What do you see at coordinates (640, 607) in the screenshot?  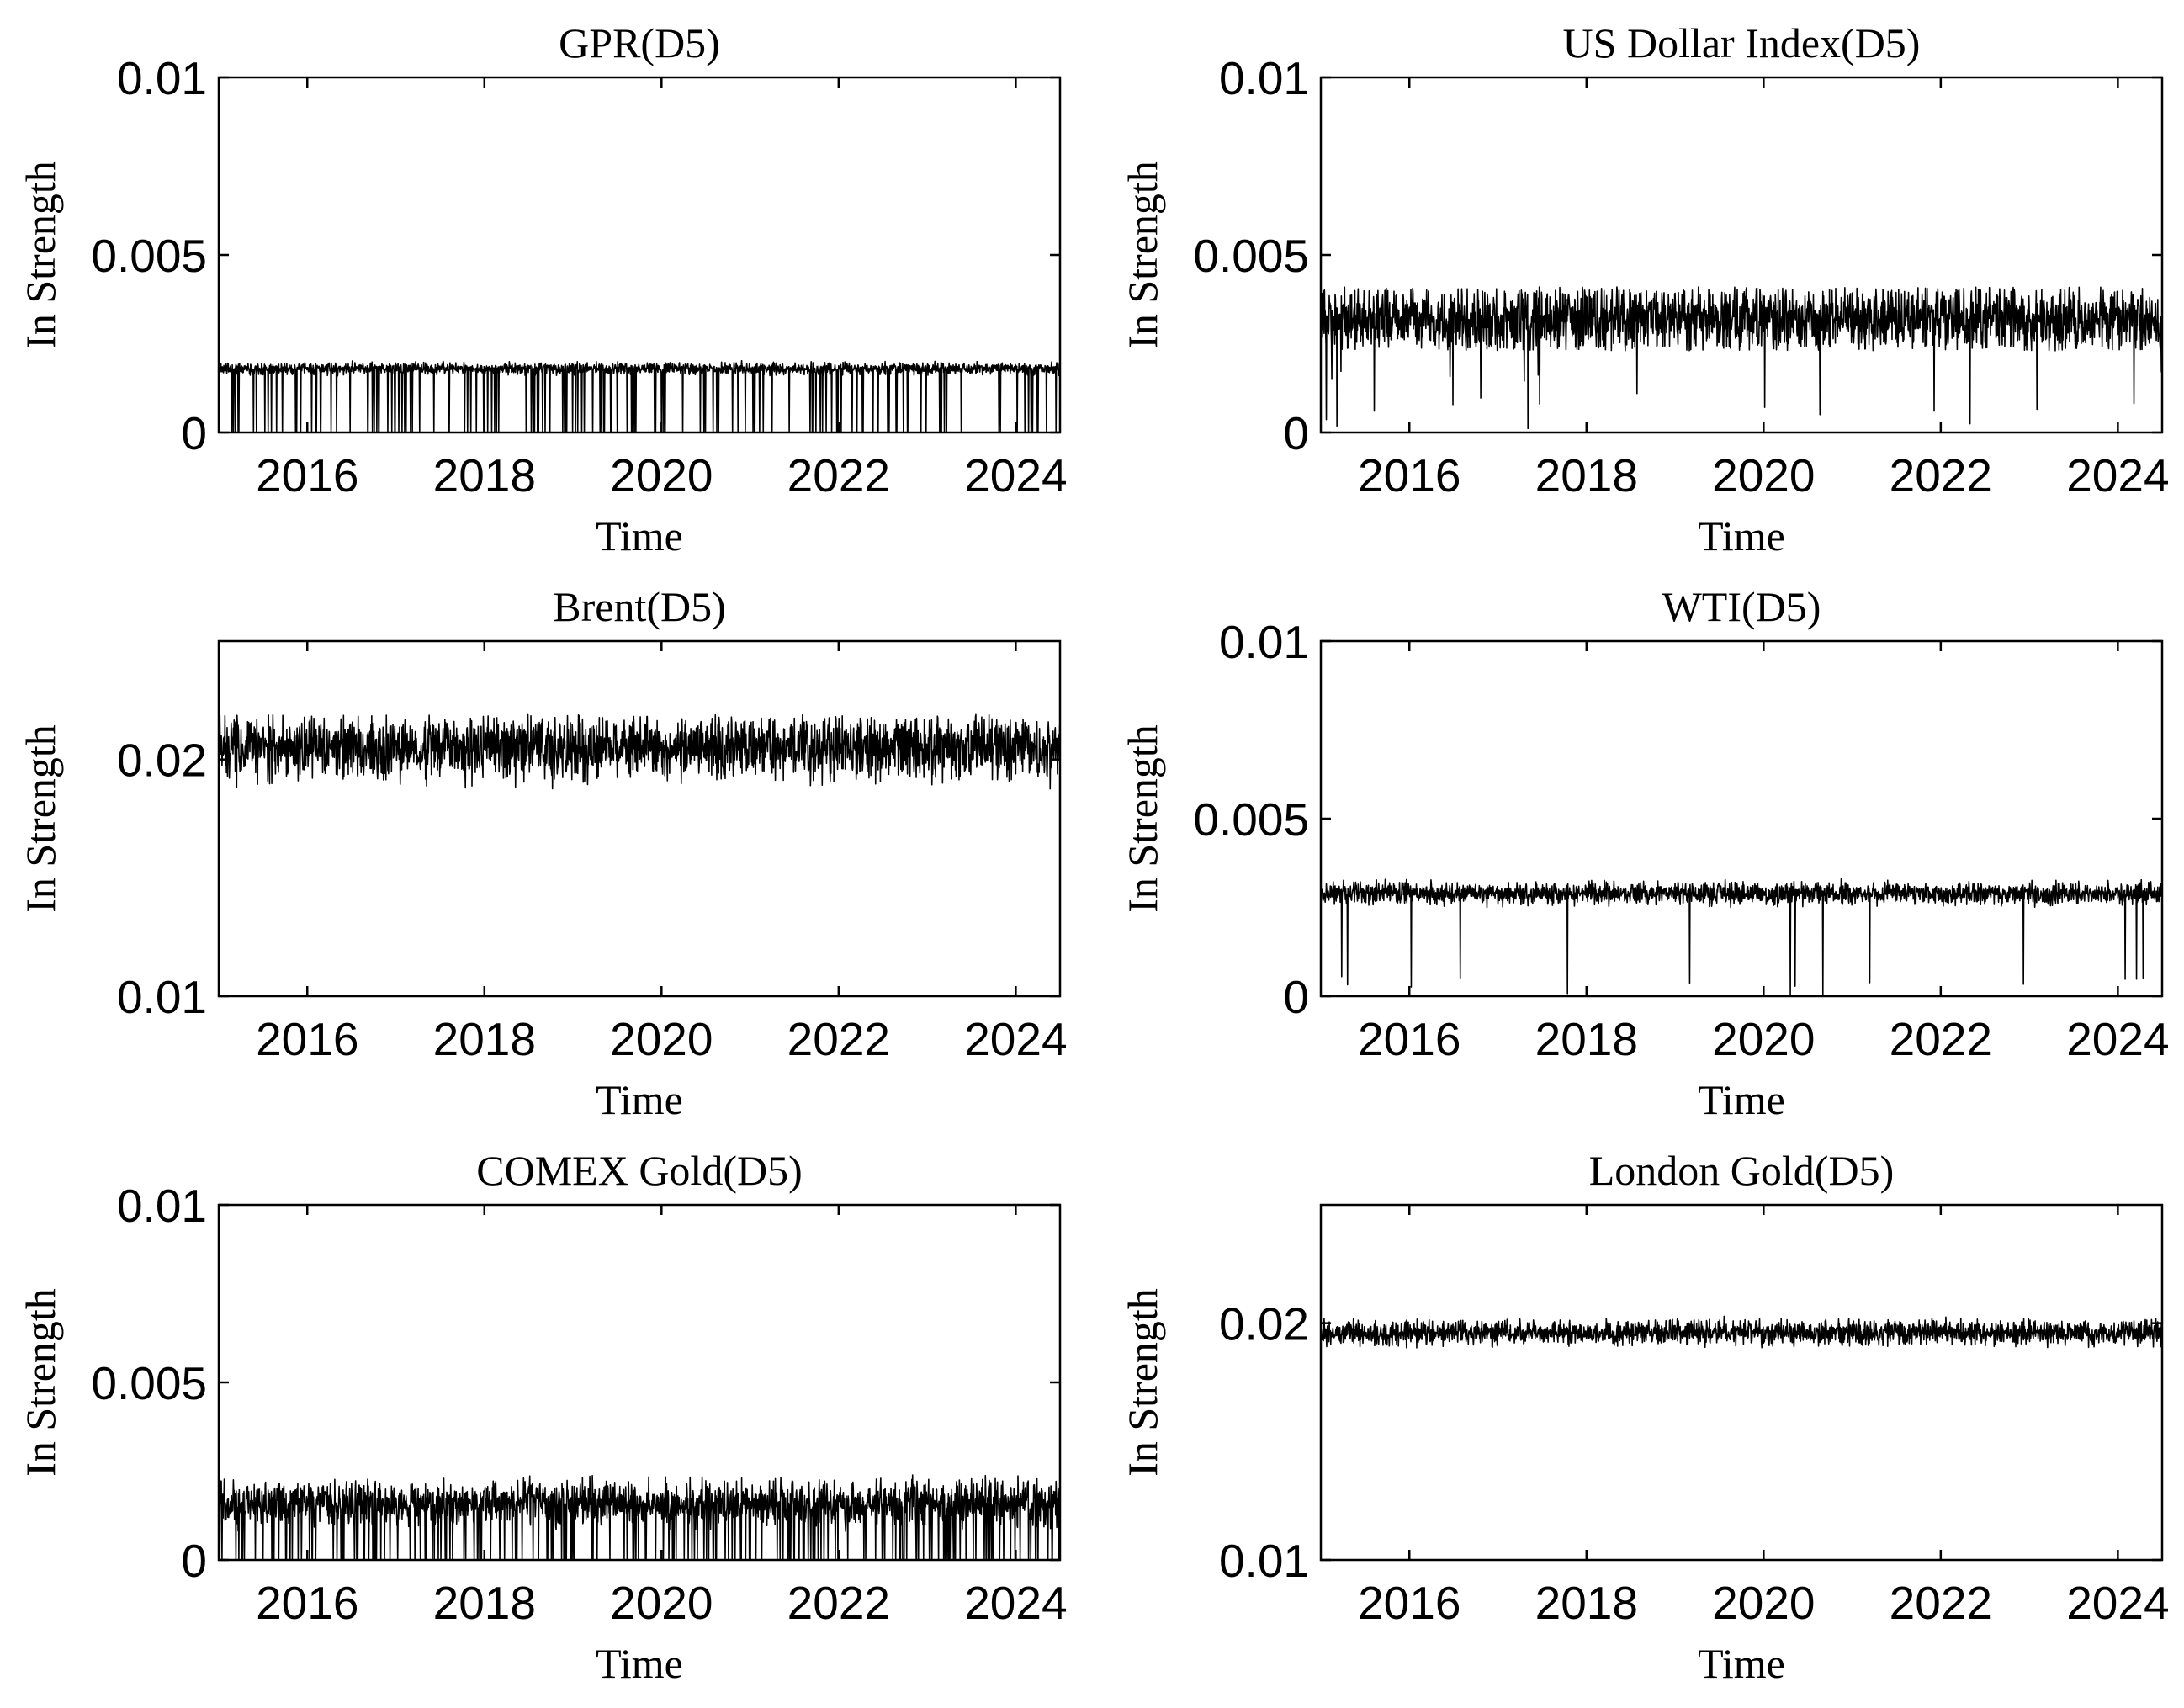 I see `chart-title: Brent(D5)` at bounding box center [640, 607].